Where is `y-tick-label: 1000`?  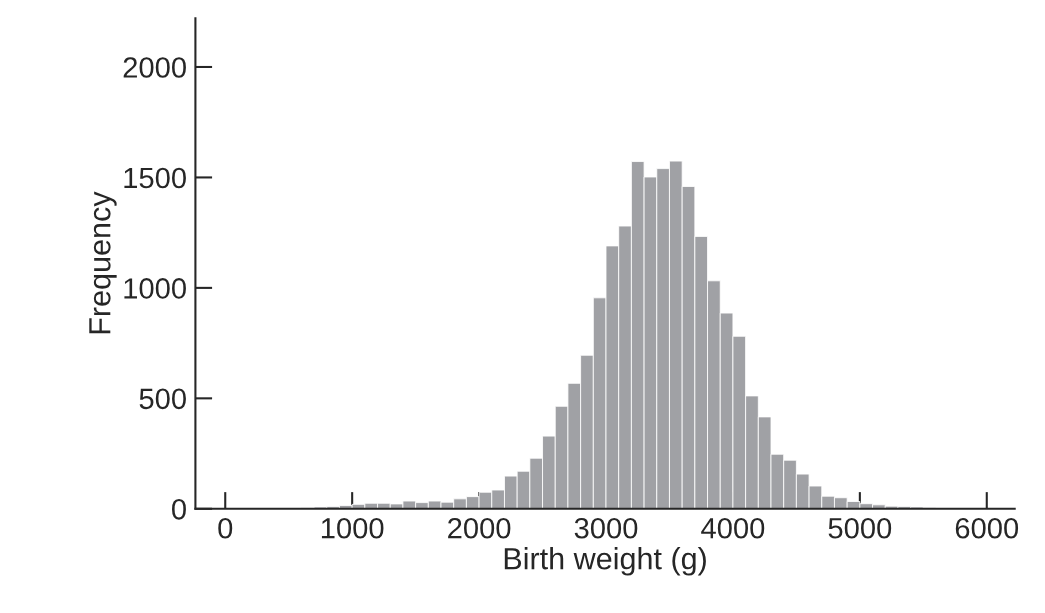
y-tick-label: 1000 is located at coordinates (155, 288).